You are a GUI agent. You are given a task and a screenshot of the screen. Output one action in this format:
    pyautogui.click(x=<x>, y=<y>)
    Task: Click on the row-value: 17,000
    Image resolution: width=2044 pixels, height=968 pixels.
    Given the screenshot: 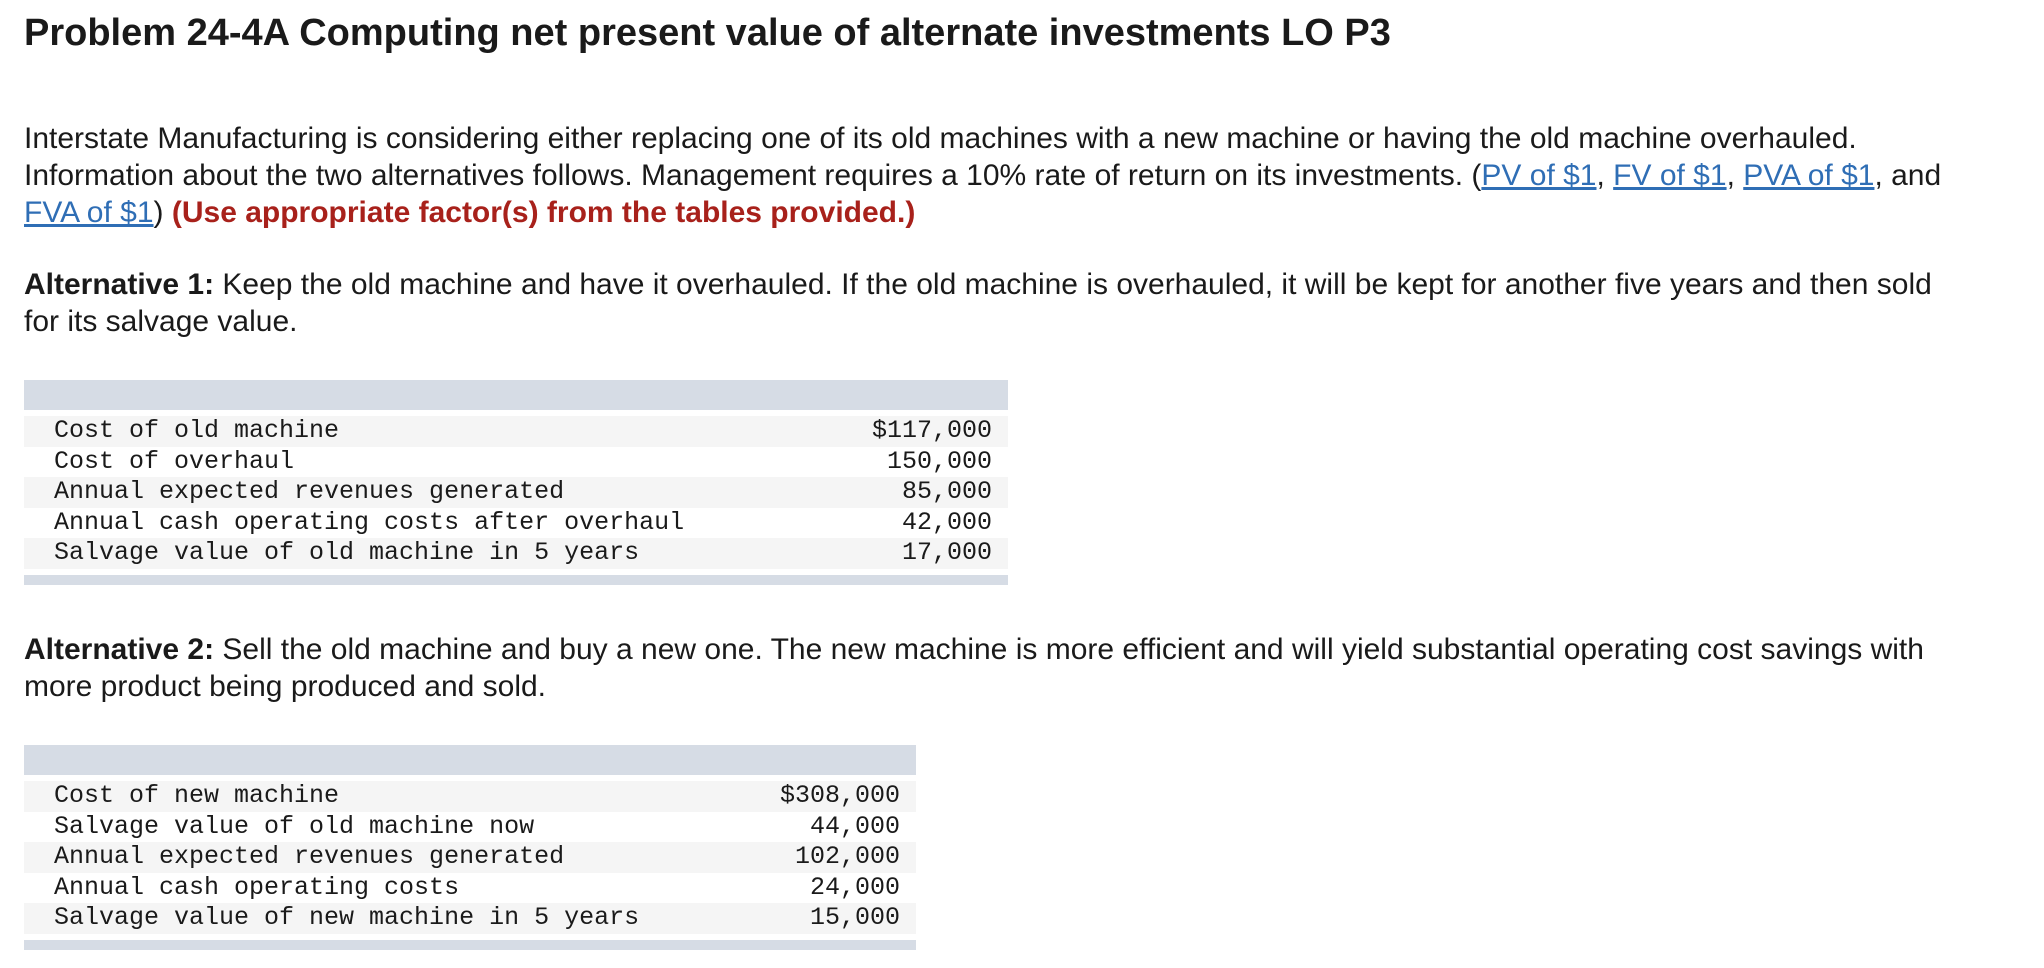 What is the action you would take?
    pyautogui.click(x=851, y=553)
    